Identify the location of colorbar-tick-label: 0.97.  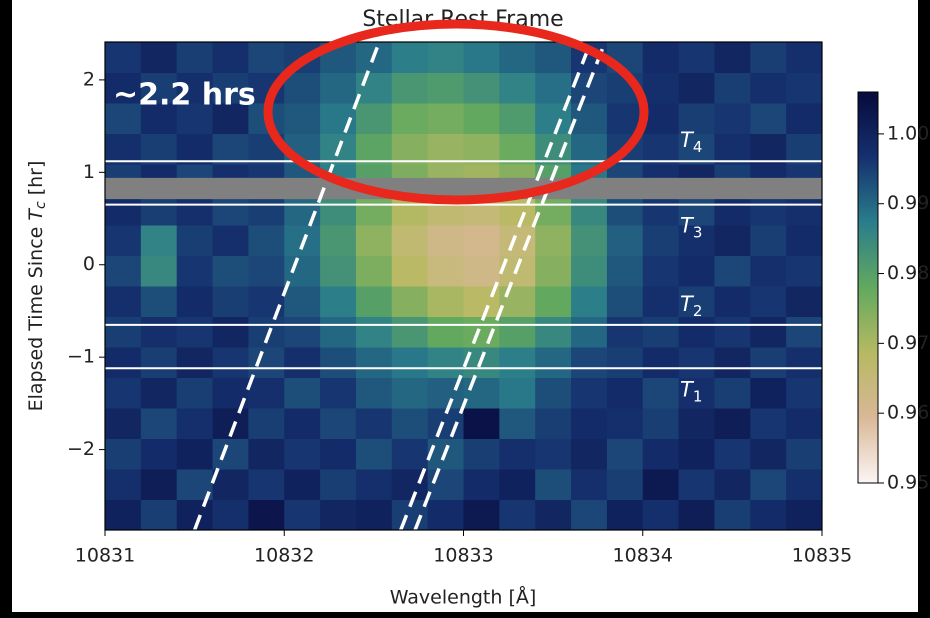
(908, 343).